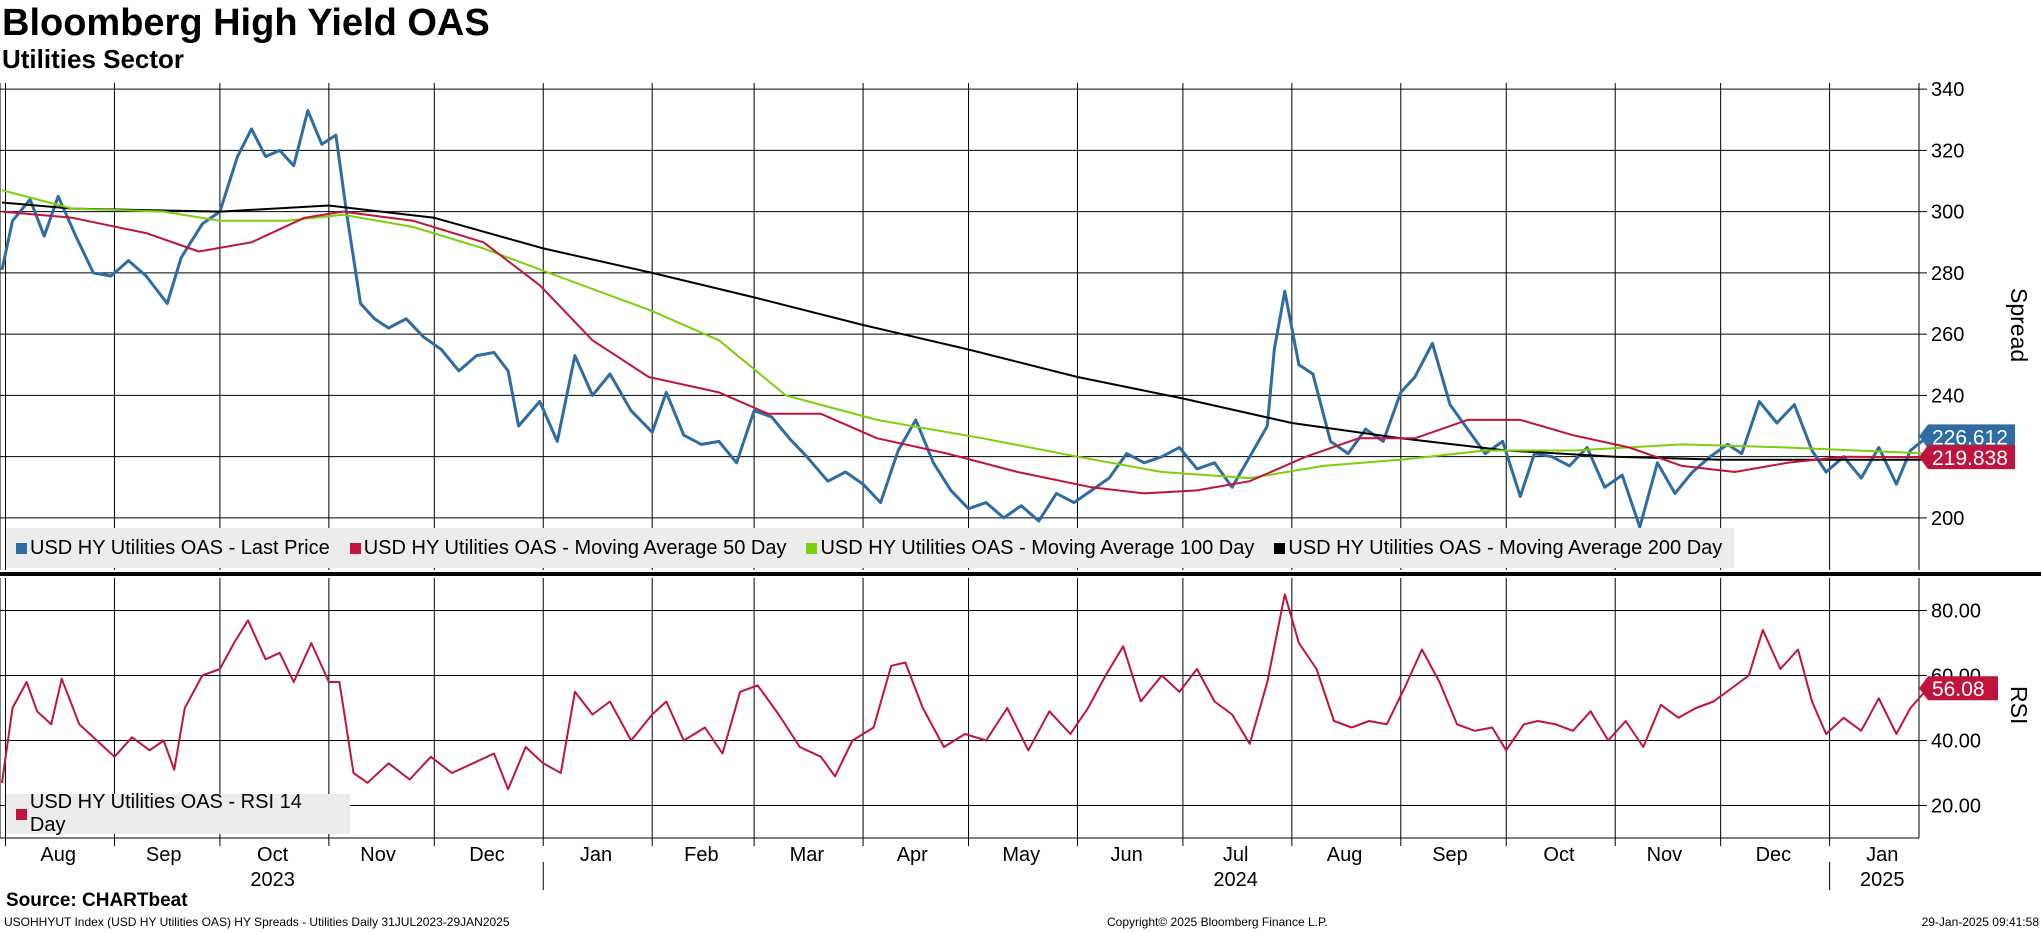 The image size is (2041, 932). I want to click on panel-0-ytick-label-2: 240, so click(1947, 396).